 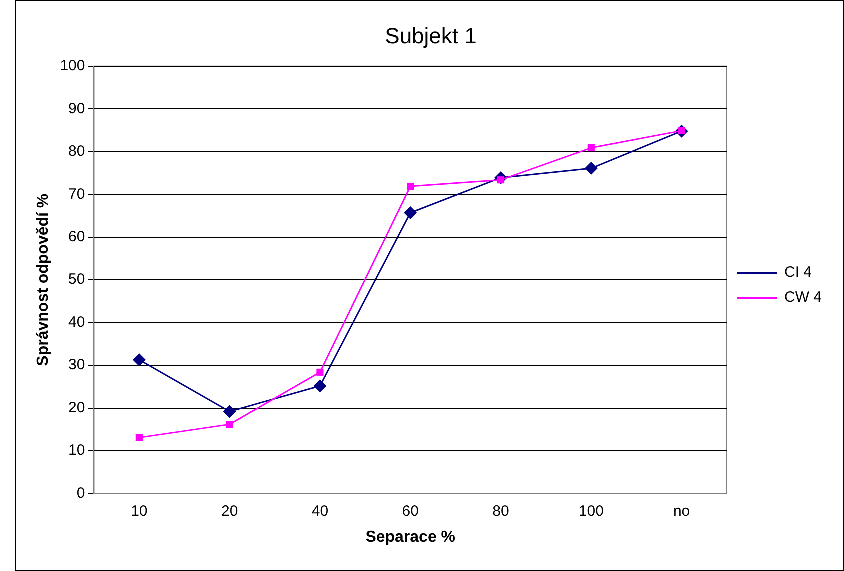 I want to click on y-tick-label: 0, so click(x=81, y=493).